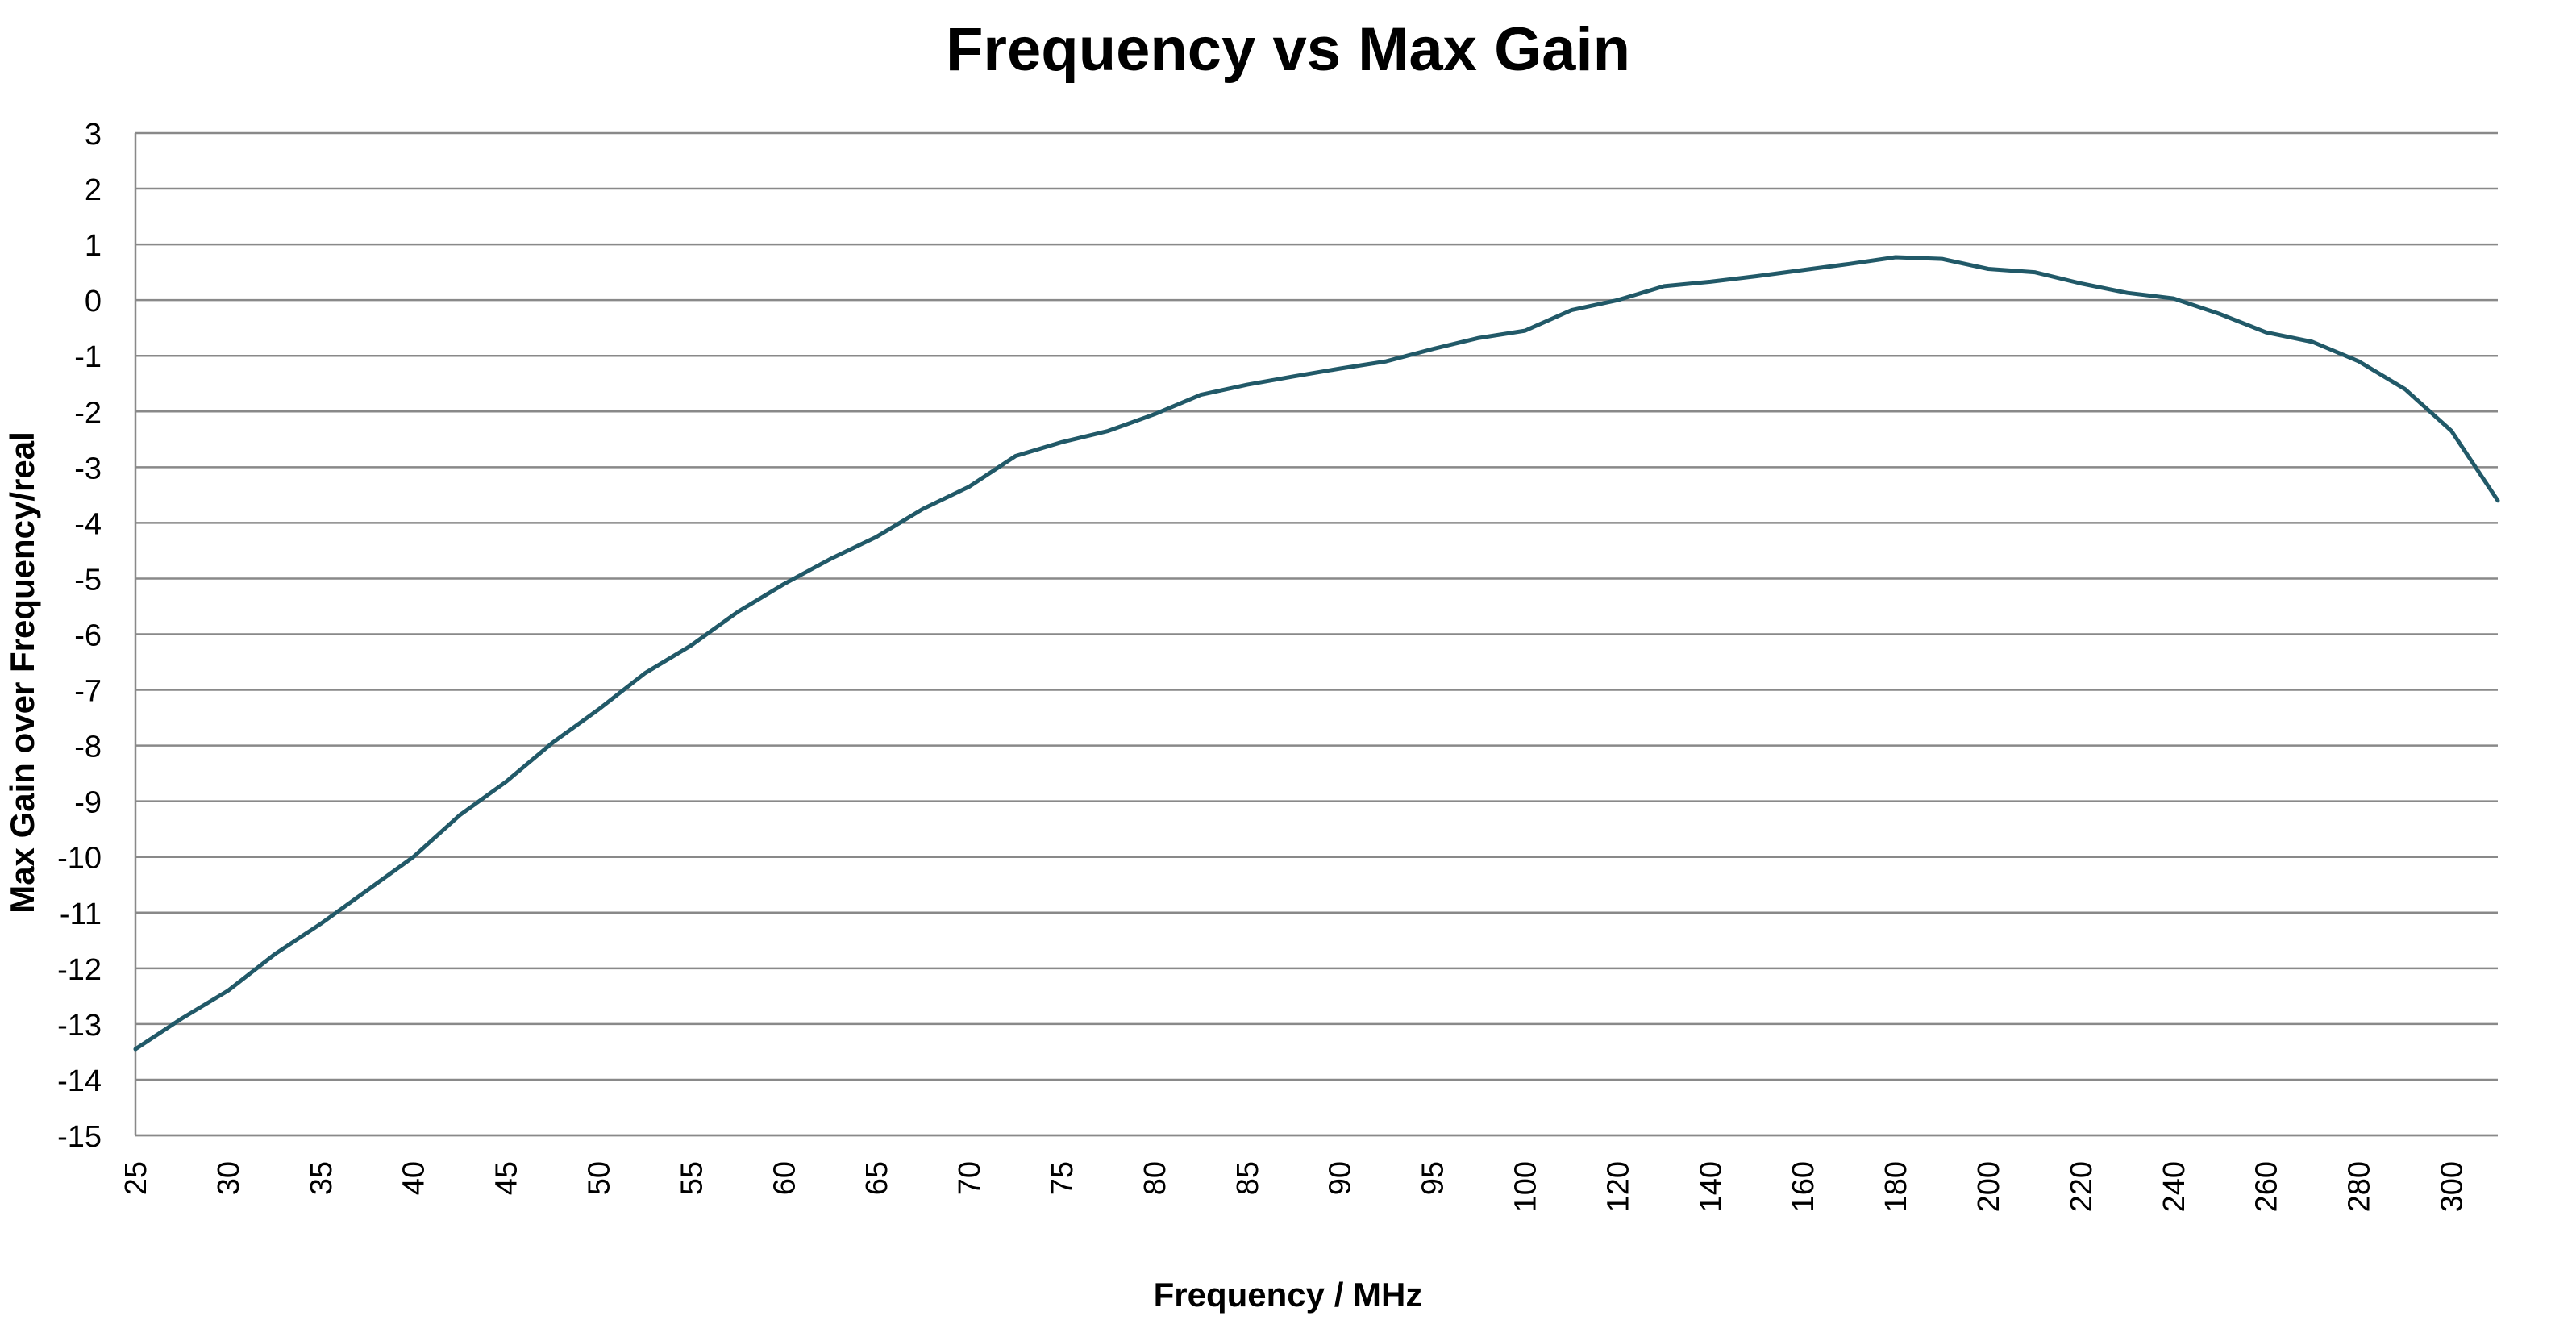  Describe the element at coordinates (94, 190) in the screenshot. I see `y-tick-label: 2` at that location.